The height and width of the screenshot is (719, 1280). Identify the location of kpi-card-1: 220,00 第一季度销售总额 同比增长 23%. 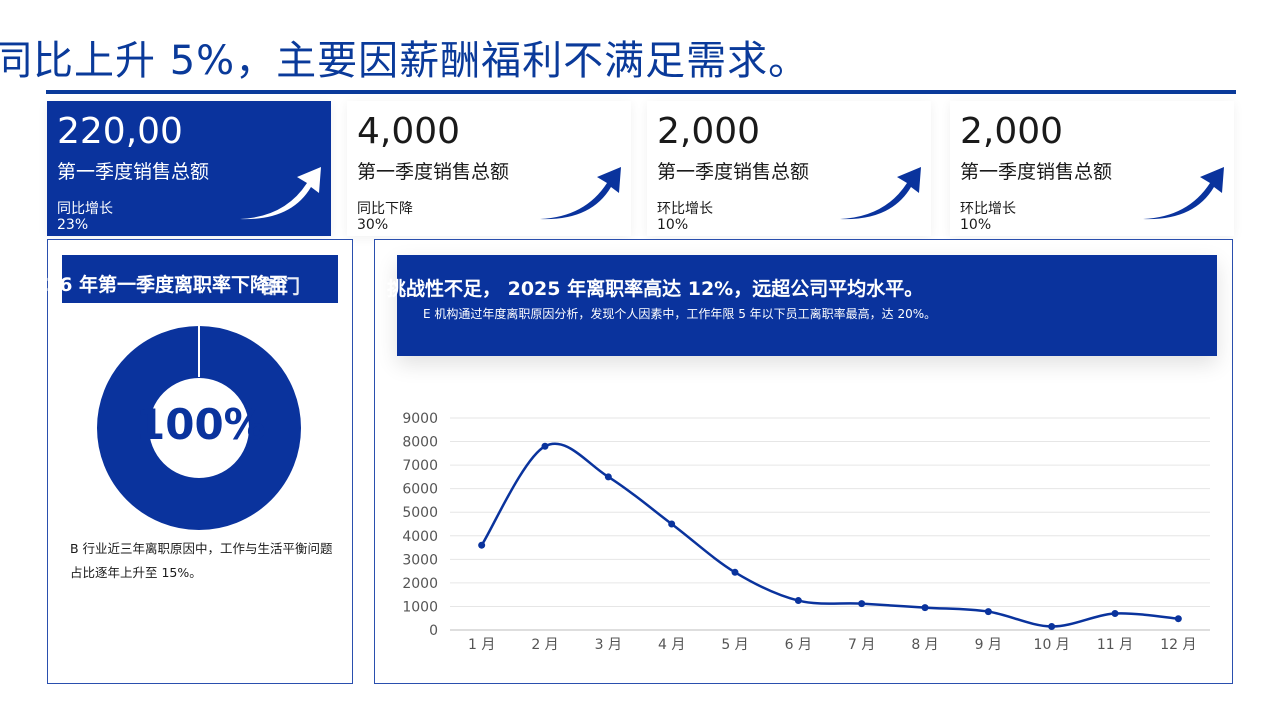
(189, 168).